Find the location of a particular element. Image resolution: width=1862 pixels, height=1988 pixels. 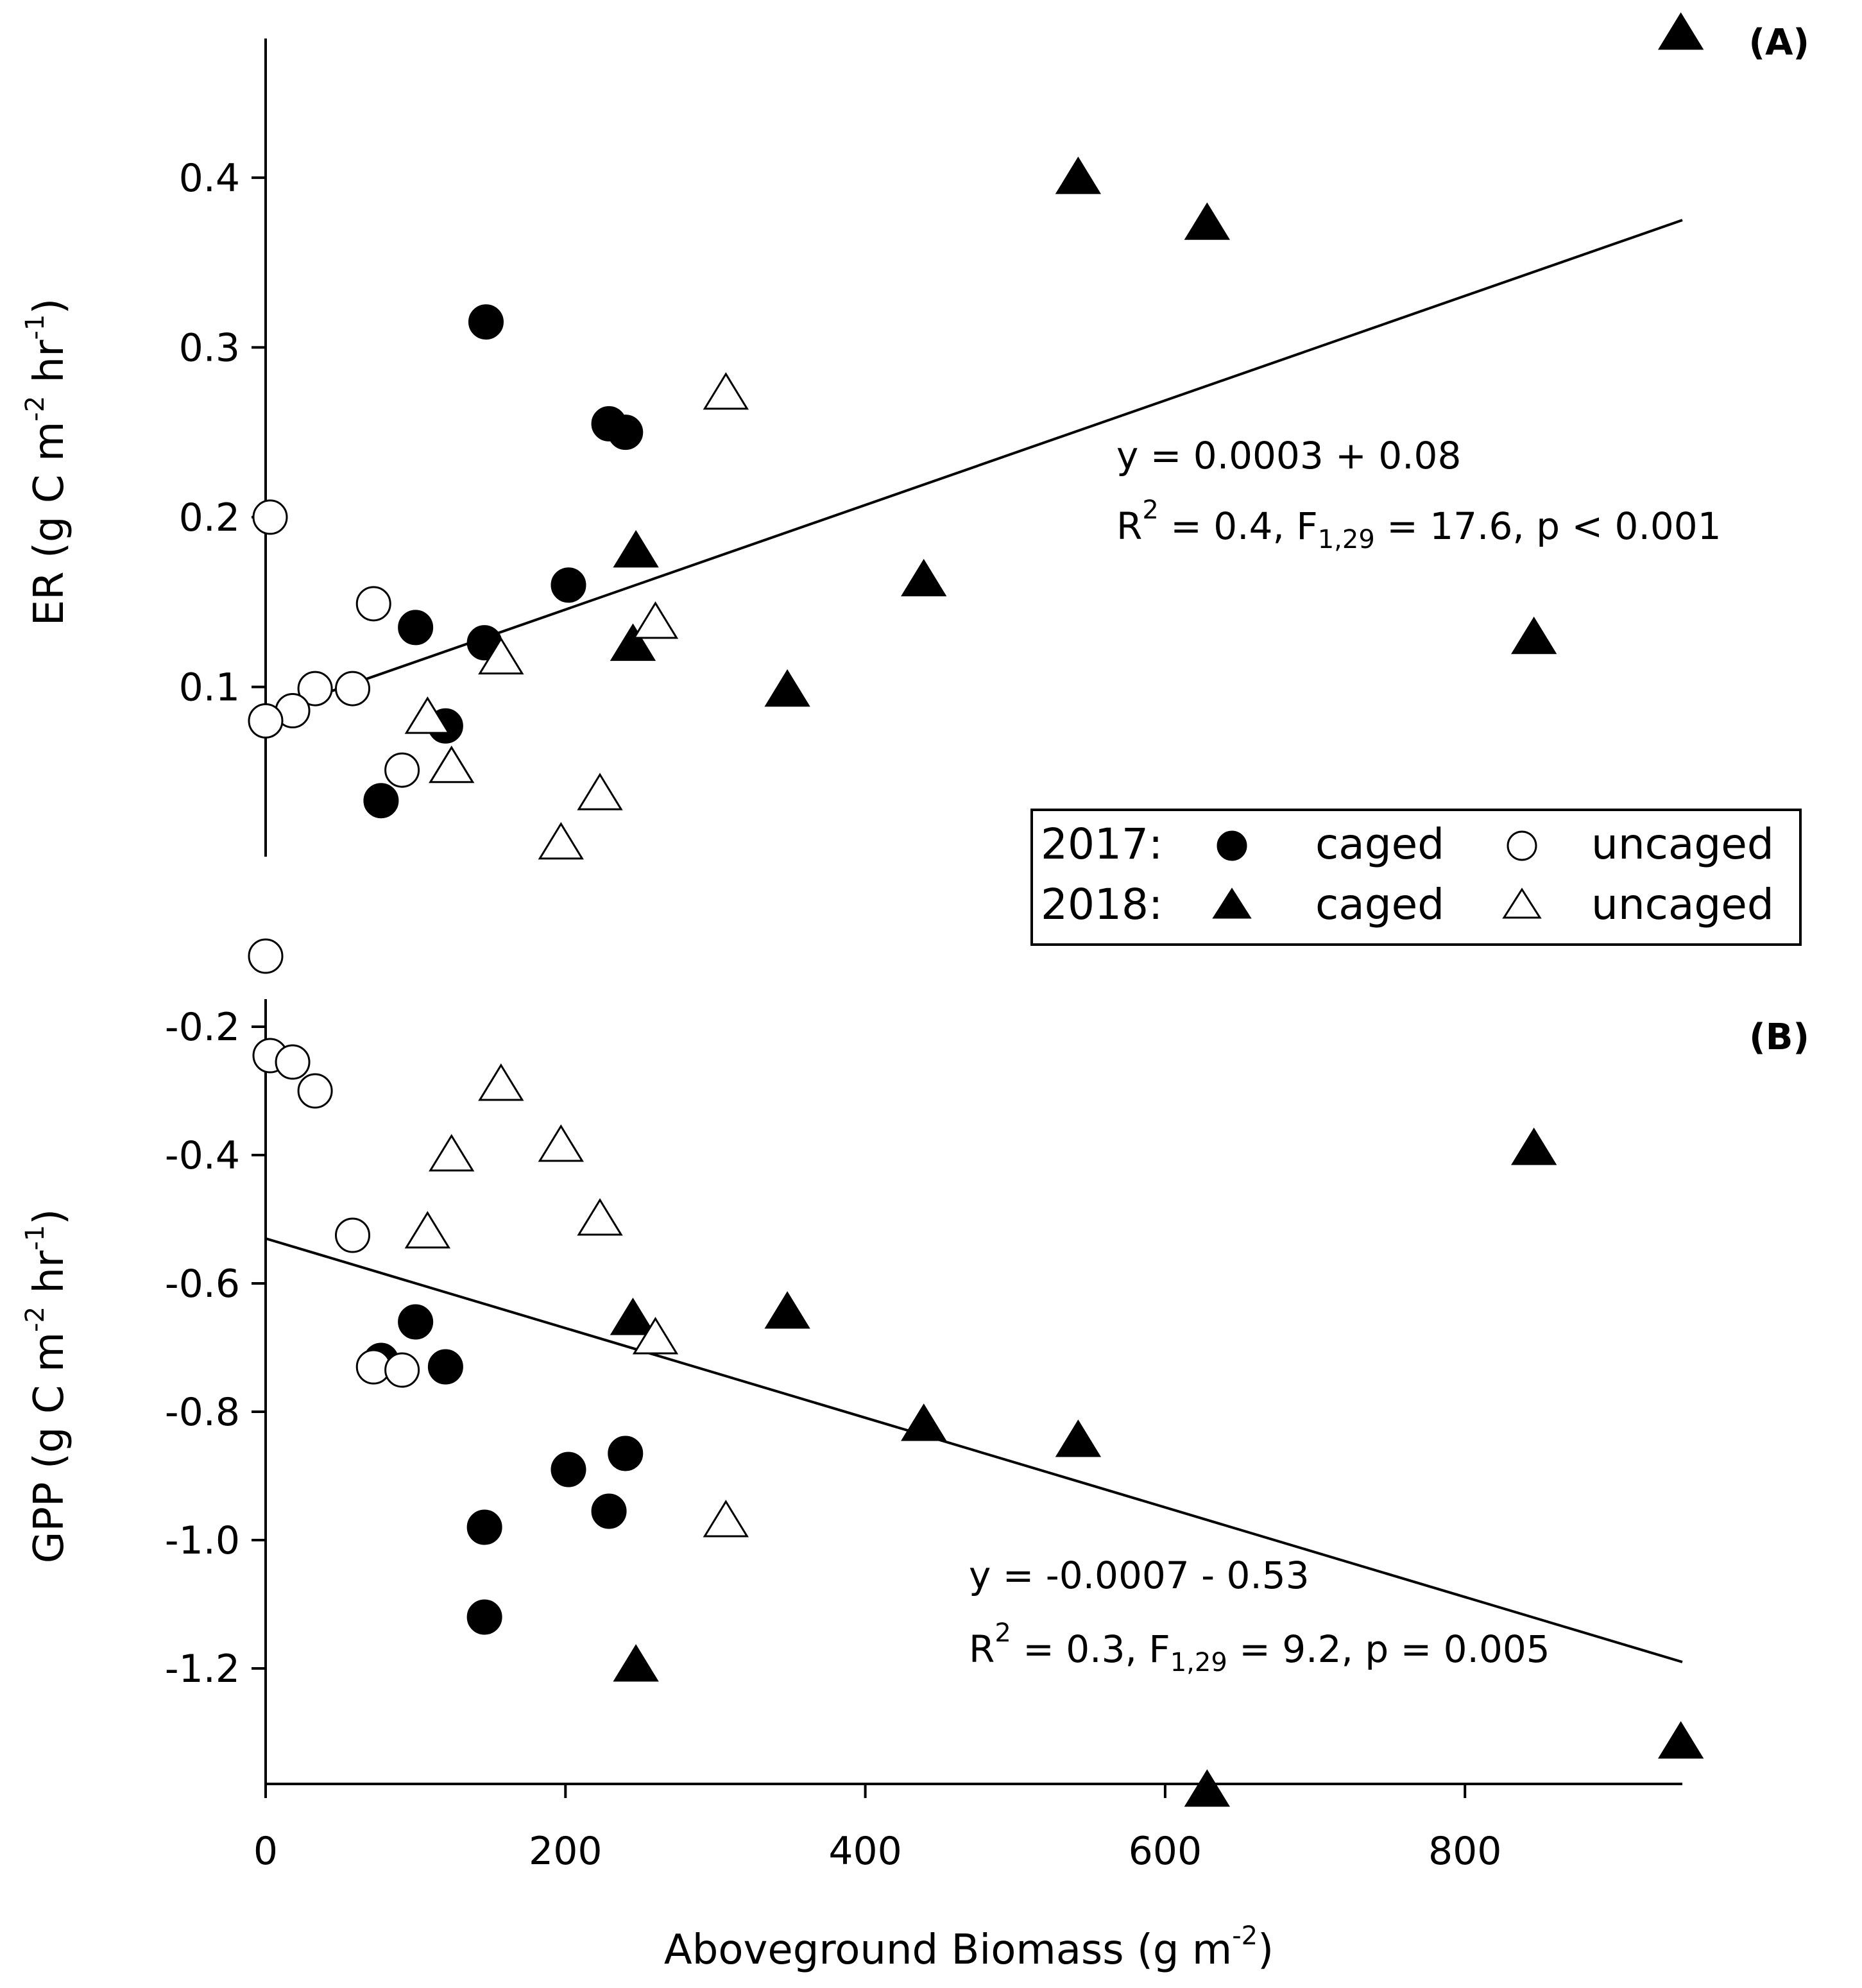

legend-2017-uncaged-label: uncaged is located at coordinates (1682, 844).